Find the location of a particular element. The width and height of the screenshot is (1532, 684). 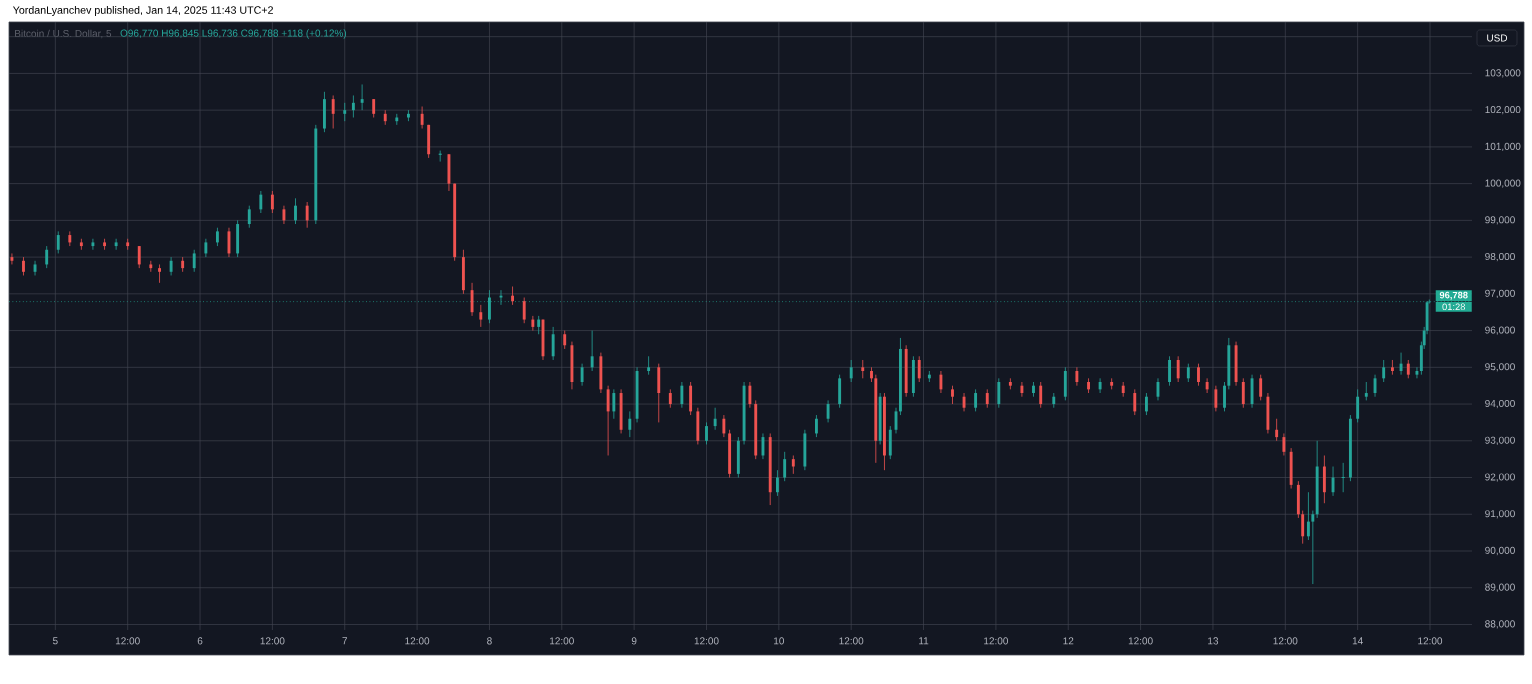

y-tick-label: 96,000 is located at coordinates (1500, 330).